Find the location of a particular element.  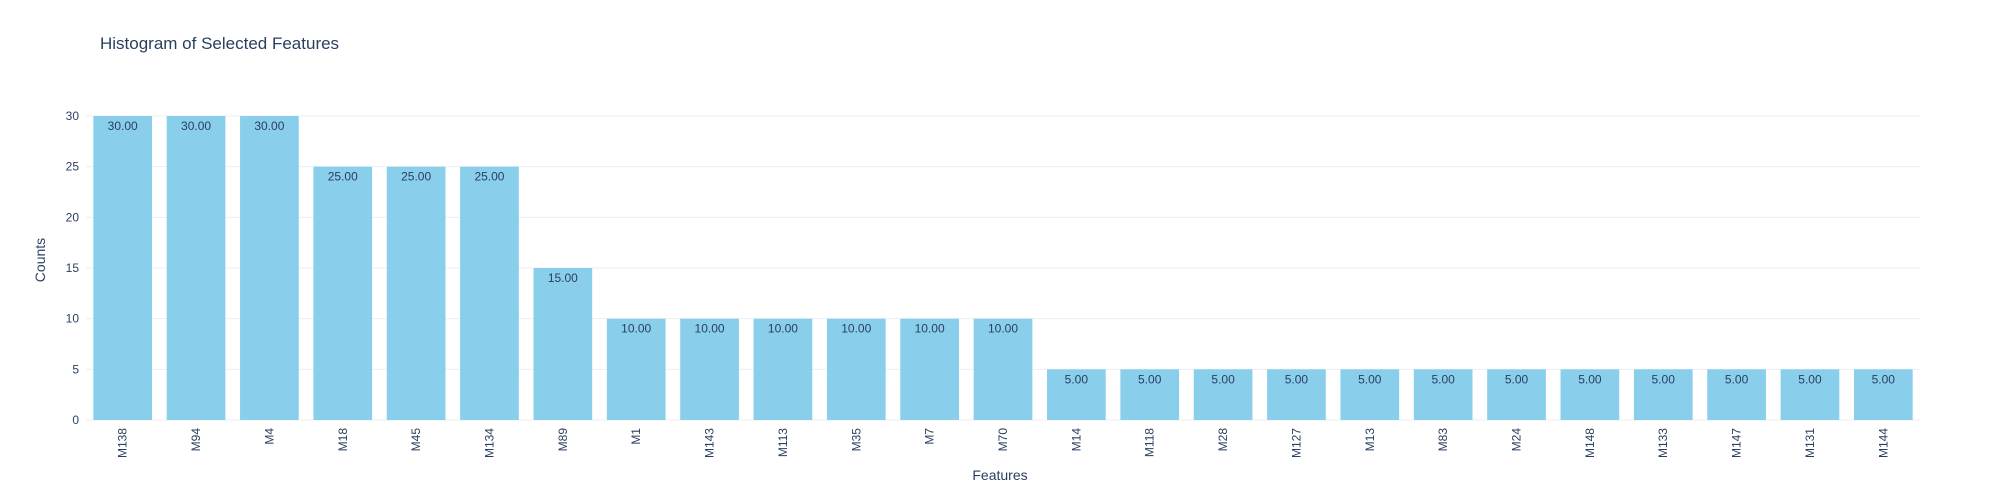

x-tick-label: M83 is located at coordinates (1443, 440).